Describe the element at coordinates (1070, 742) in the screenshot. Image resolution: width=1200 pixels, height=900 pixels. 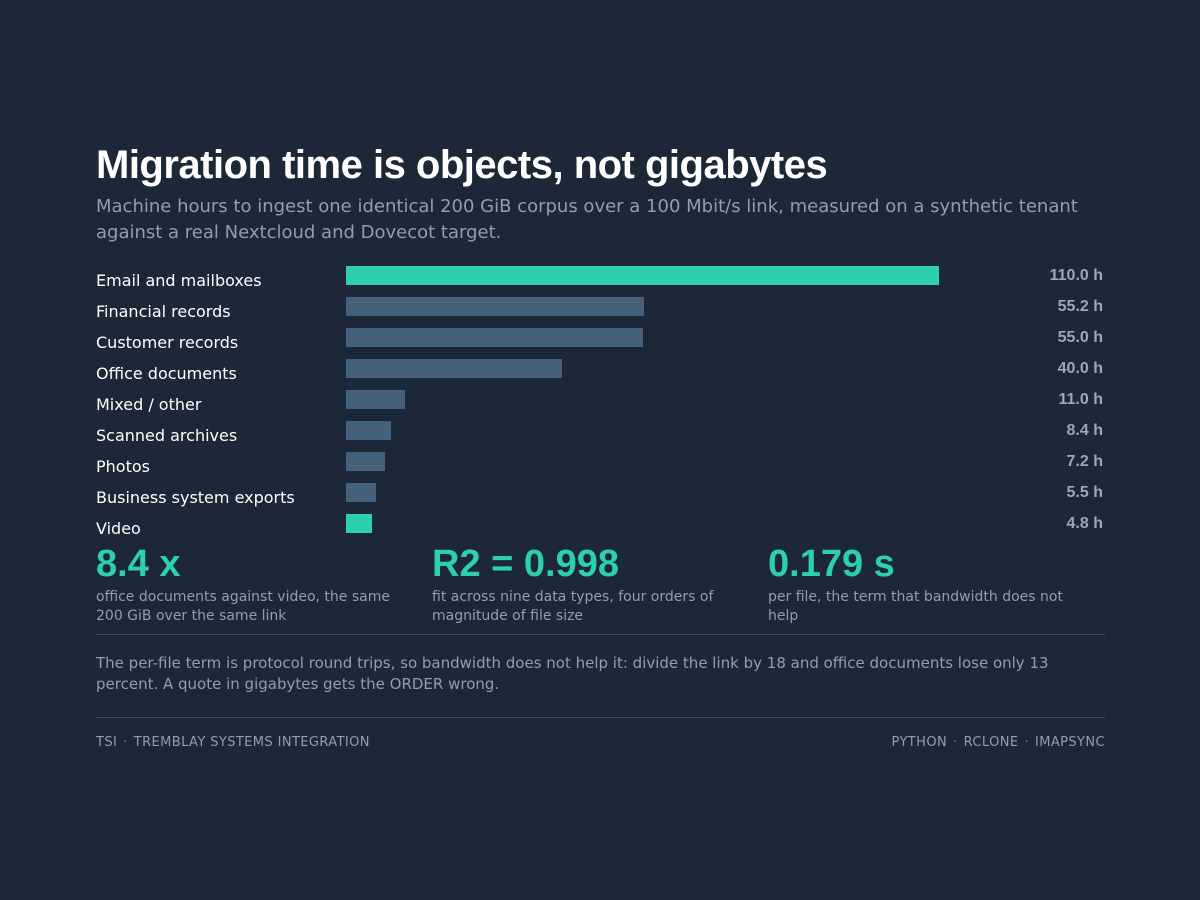
I see `footer-tool-imapsync: IMAPSYNC` at that location.